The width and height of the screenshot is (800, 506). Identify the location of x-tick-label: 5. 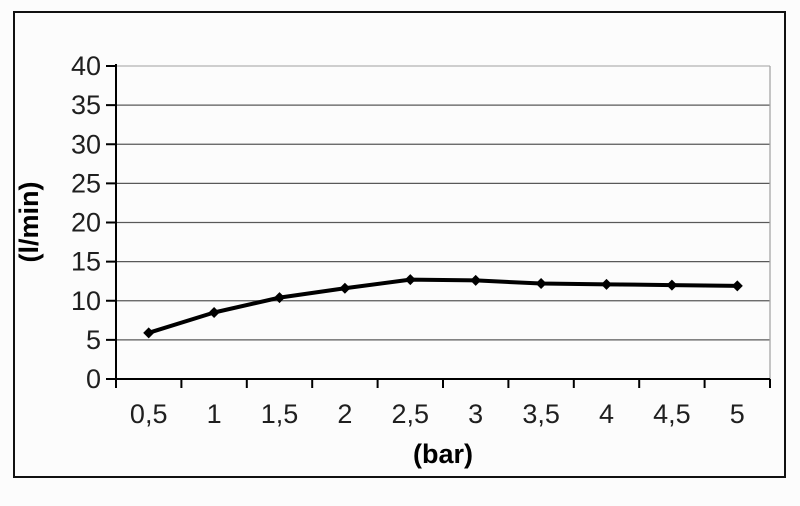
(737, 414).